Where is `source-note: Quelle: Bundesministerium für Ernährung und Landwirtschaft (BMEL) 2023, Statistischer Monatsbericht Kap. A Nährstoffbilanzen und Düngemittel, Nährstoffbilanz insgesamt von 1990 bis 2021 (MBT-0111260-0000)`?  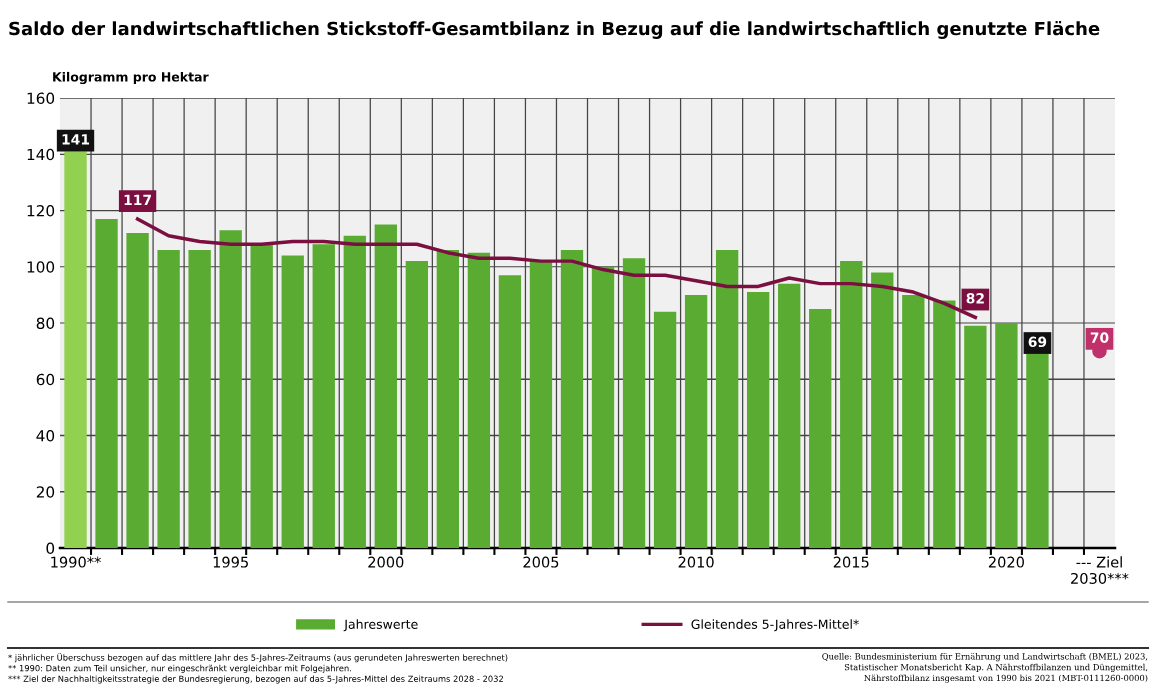 source-note: Quelle: Bundesministerium für Ernährung und Landwirtschaft (BMEL) 2023, Statistischer Monatsbericht Kap. A Nährstoffbilanzen und Düngemittel, Nährstoffbilanz insgesamt von 1990 bis 2021 (MBT-0111260-0000) is located at coordinates (985, 668).